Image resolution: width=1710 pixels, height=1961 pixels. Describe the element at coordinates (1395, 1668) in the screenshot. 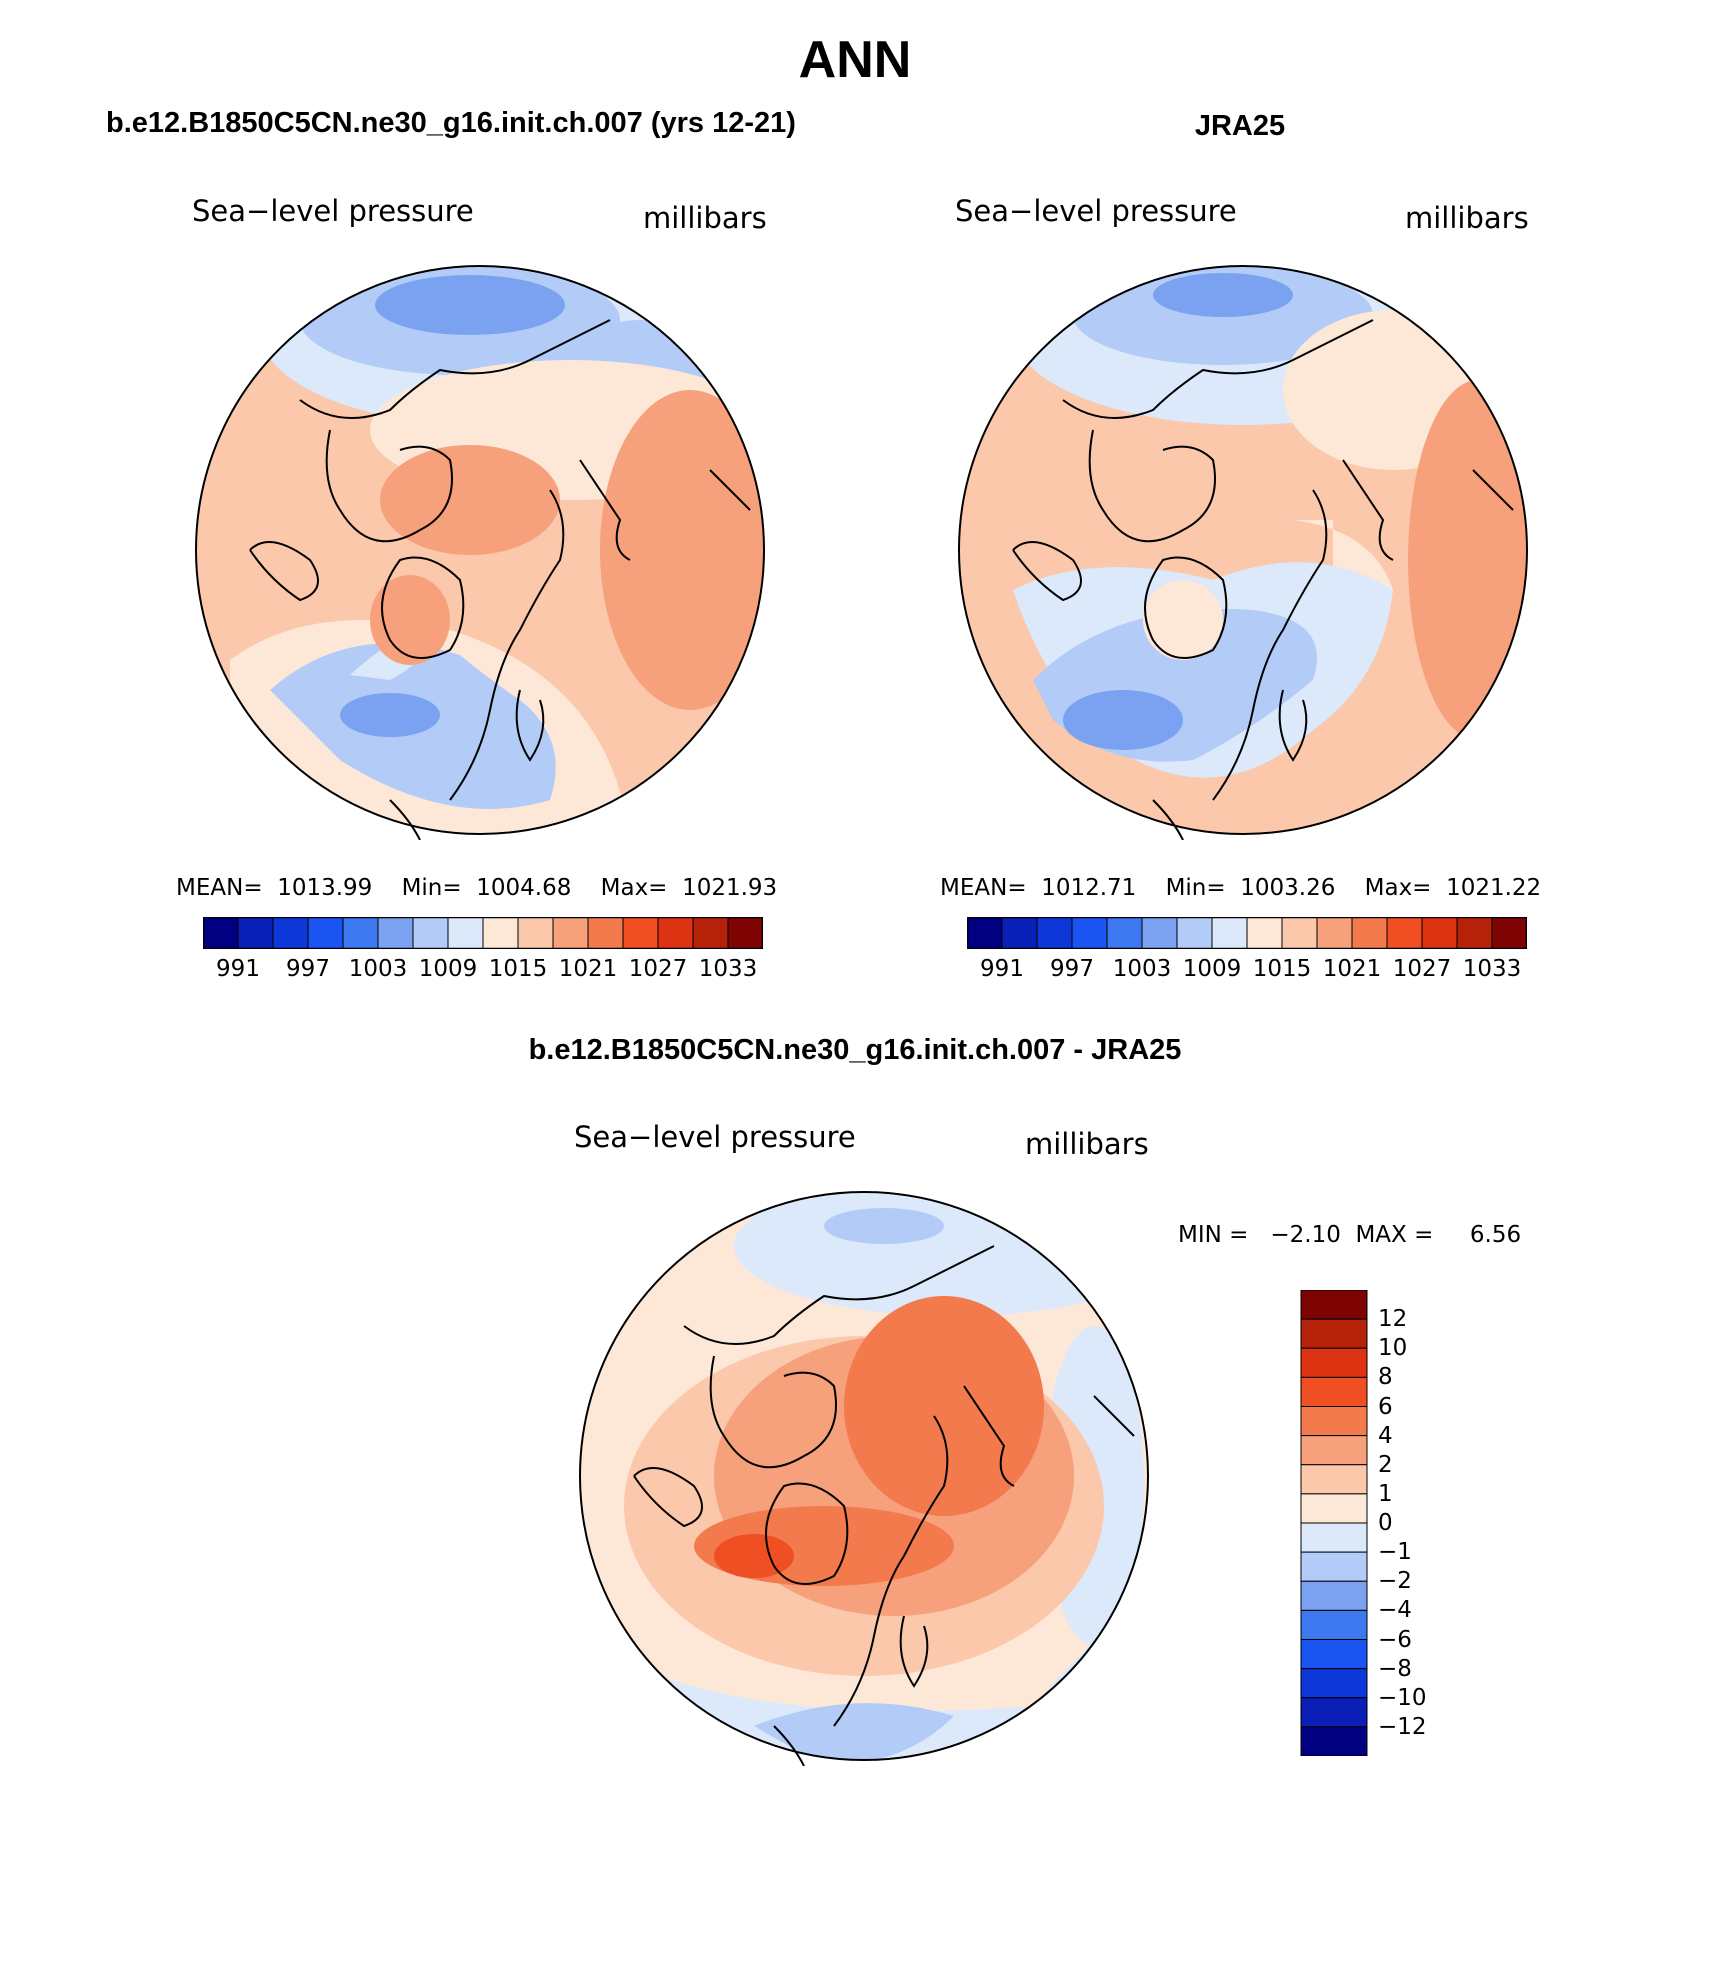

I see `colorbar-tick-label: −8` at that location.